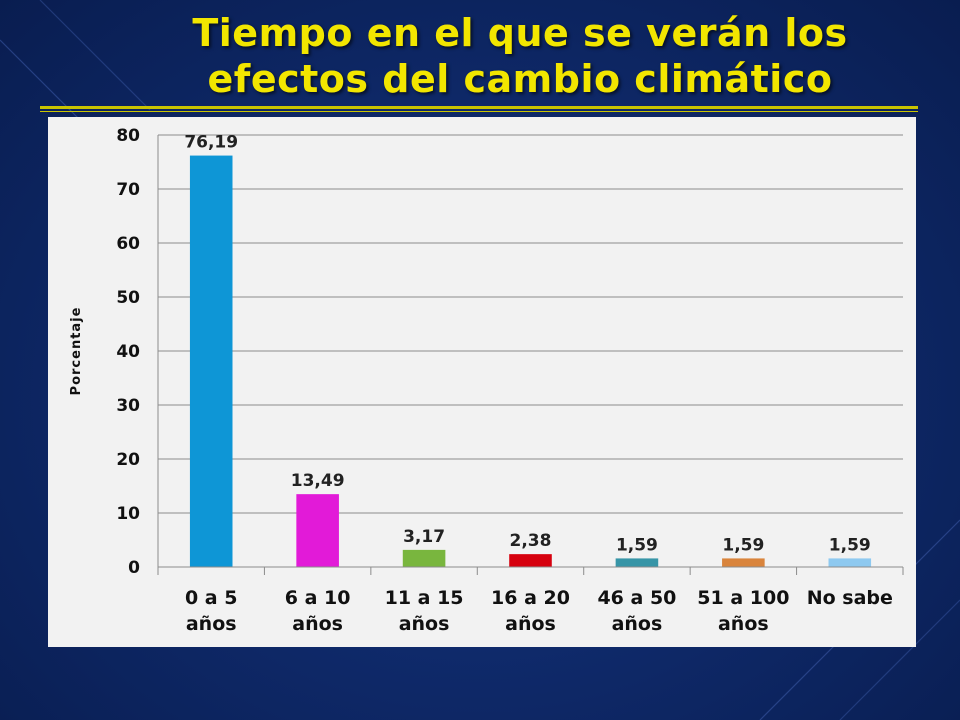  What do you see at coordinates (128, 136) in the screenshot?
I see `y-tick-label: 80` at bounding box center [128, 136].